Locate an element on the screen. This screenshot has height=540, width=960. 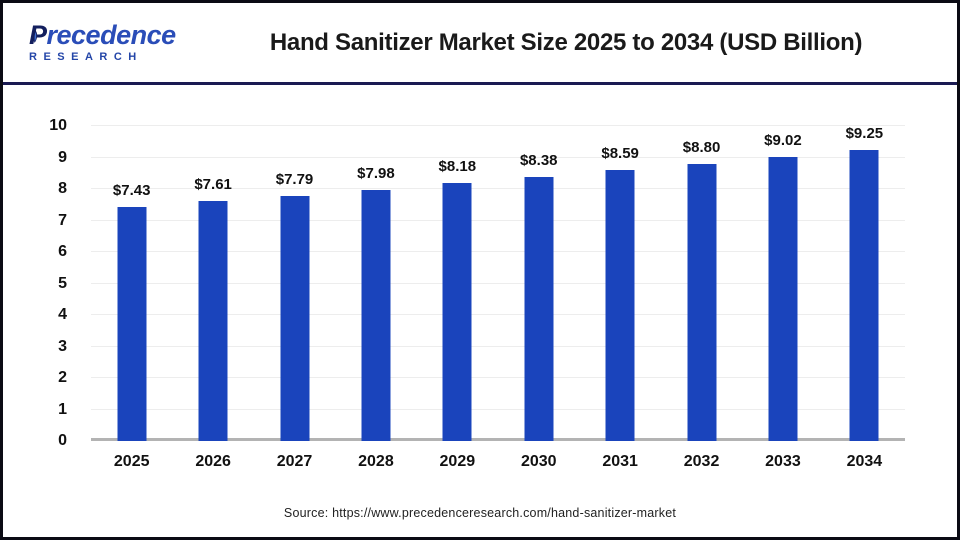
bar-column: $8.80 is located at coordinates (701, 283).